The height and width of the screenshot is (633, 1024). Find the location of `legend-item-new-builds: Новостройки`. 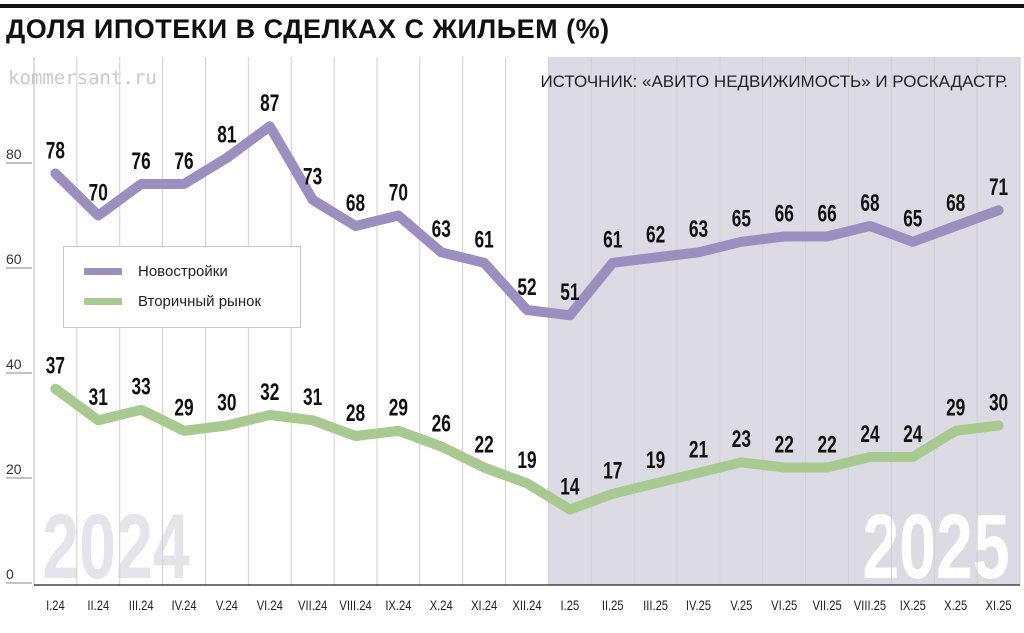

legend-item-new-builds: Новостройки is located at coordinates (146, 271).